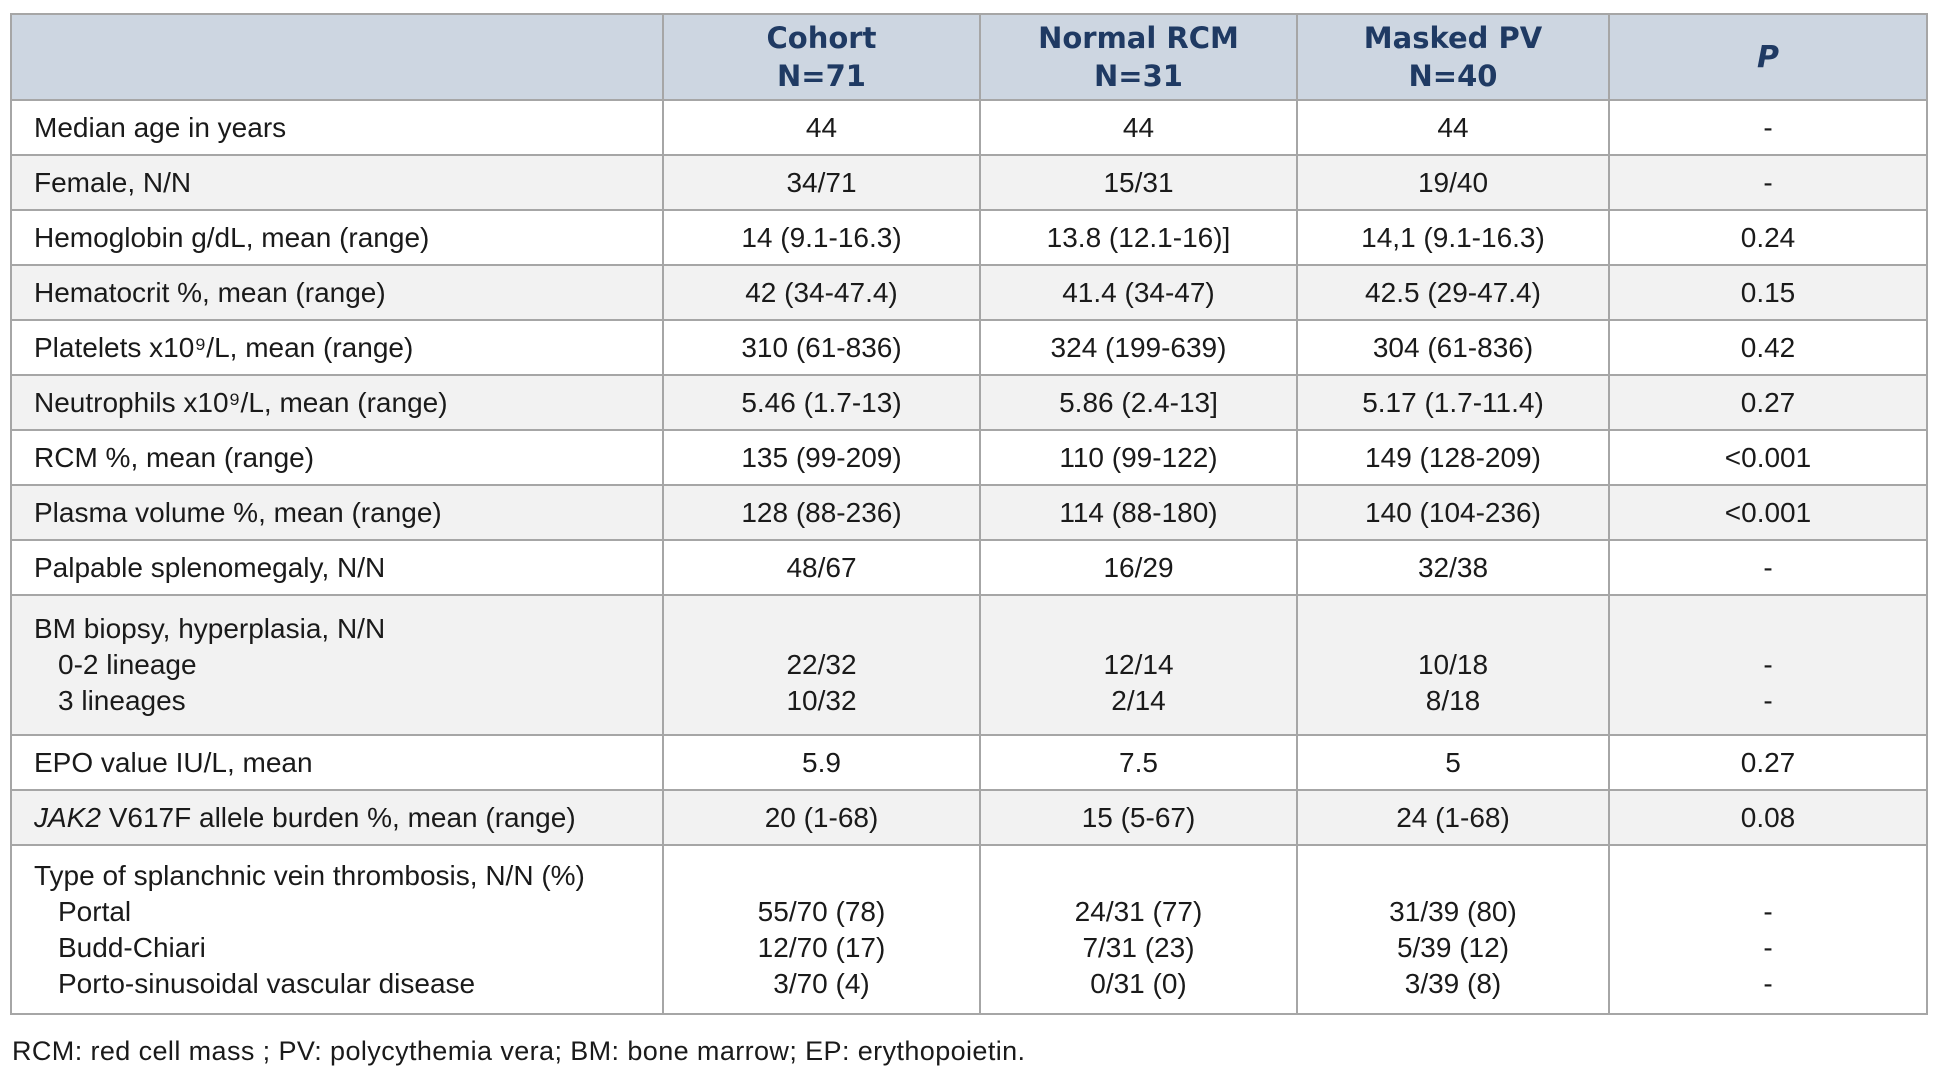 This screenshot has height=1082, width=1940. What do you see at coordinates (1138, 512) in the screenshot?
I see `cell-normal-rcm: 114 (88-180)` at bounding box center [1138, 512].